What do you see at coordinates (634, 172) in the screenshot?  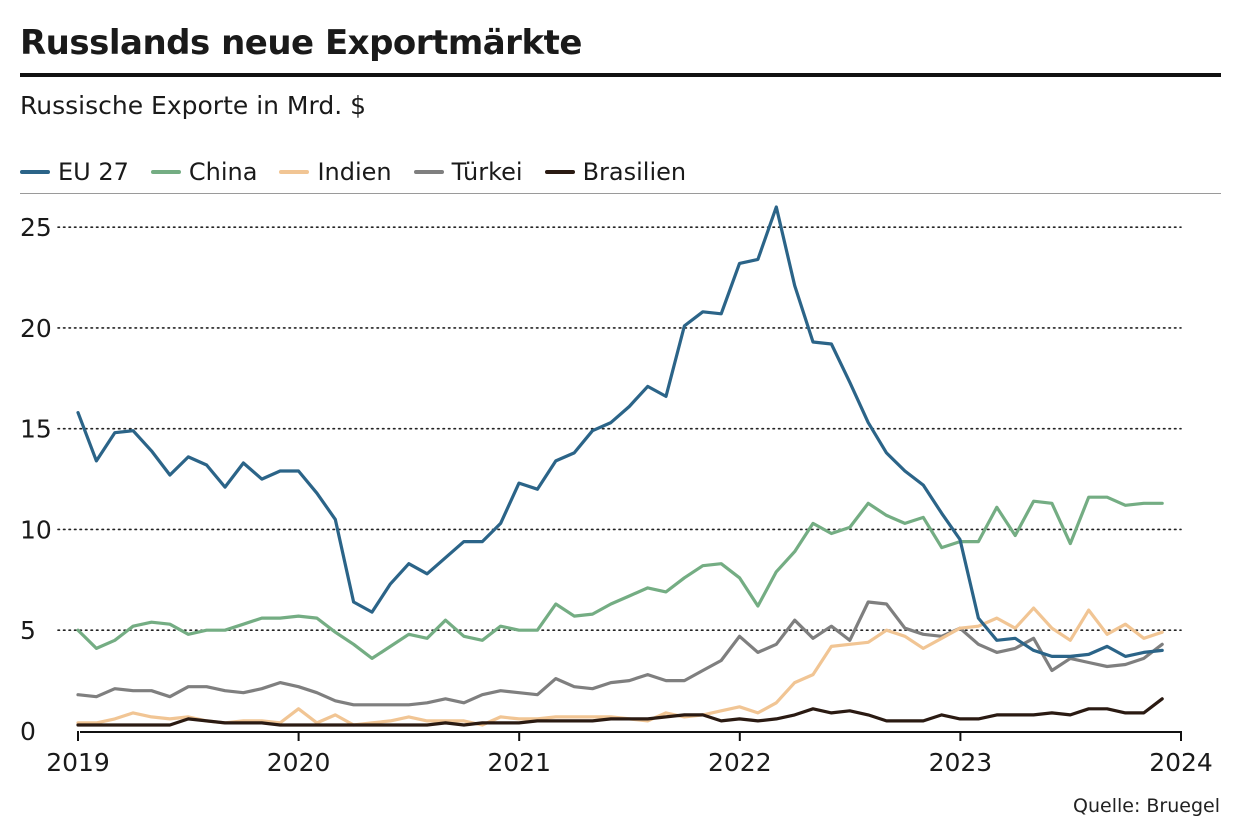 I see `legend-label-brazil: Brasilien` at bounding box center [634, 172].